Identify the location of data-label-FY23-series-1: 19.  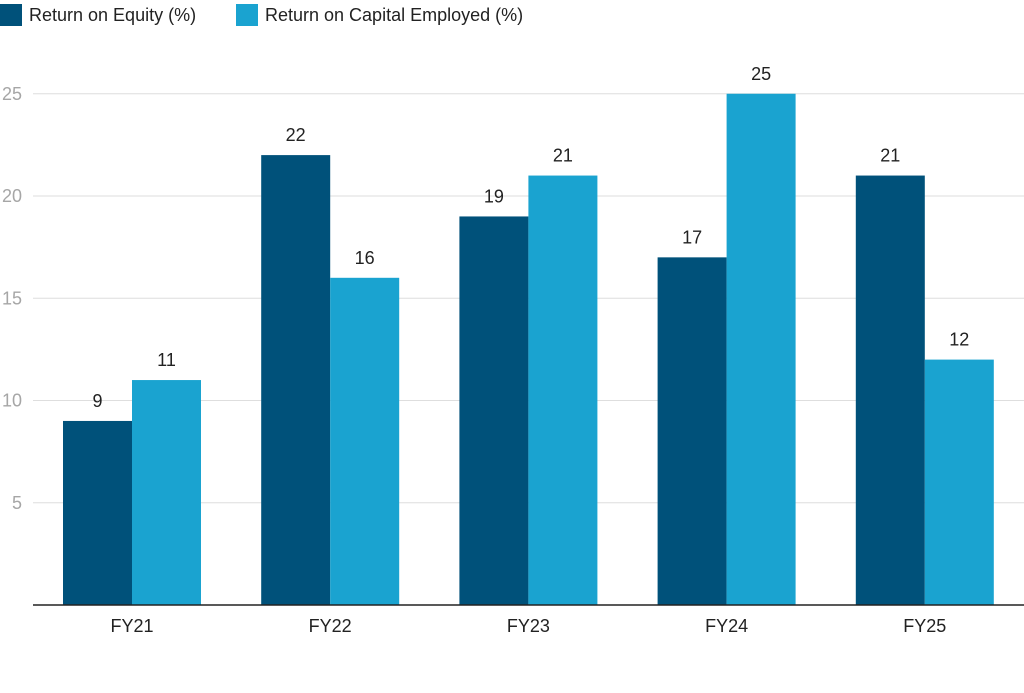
(494, 196).